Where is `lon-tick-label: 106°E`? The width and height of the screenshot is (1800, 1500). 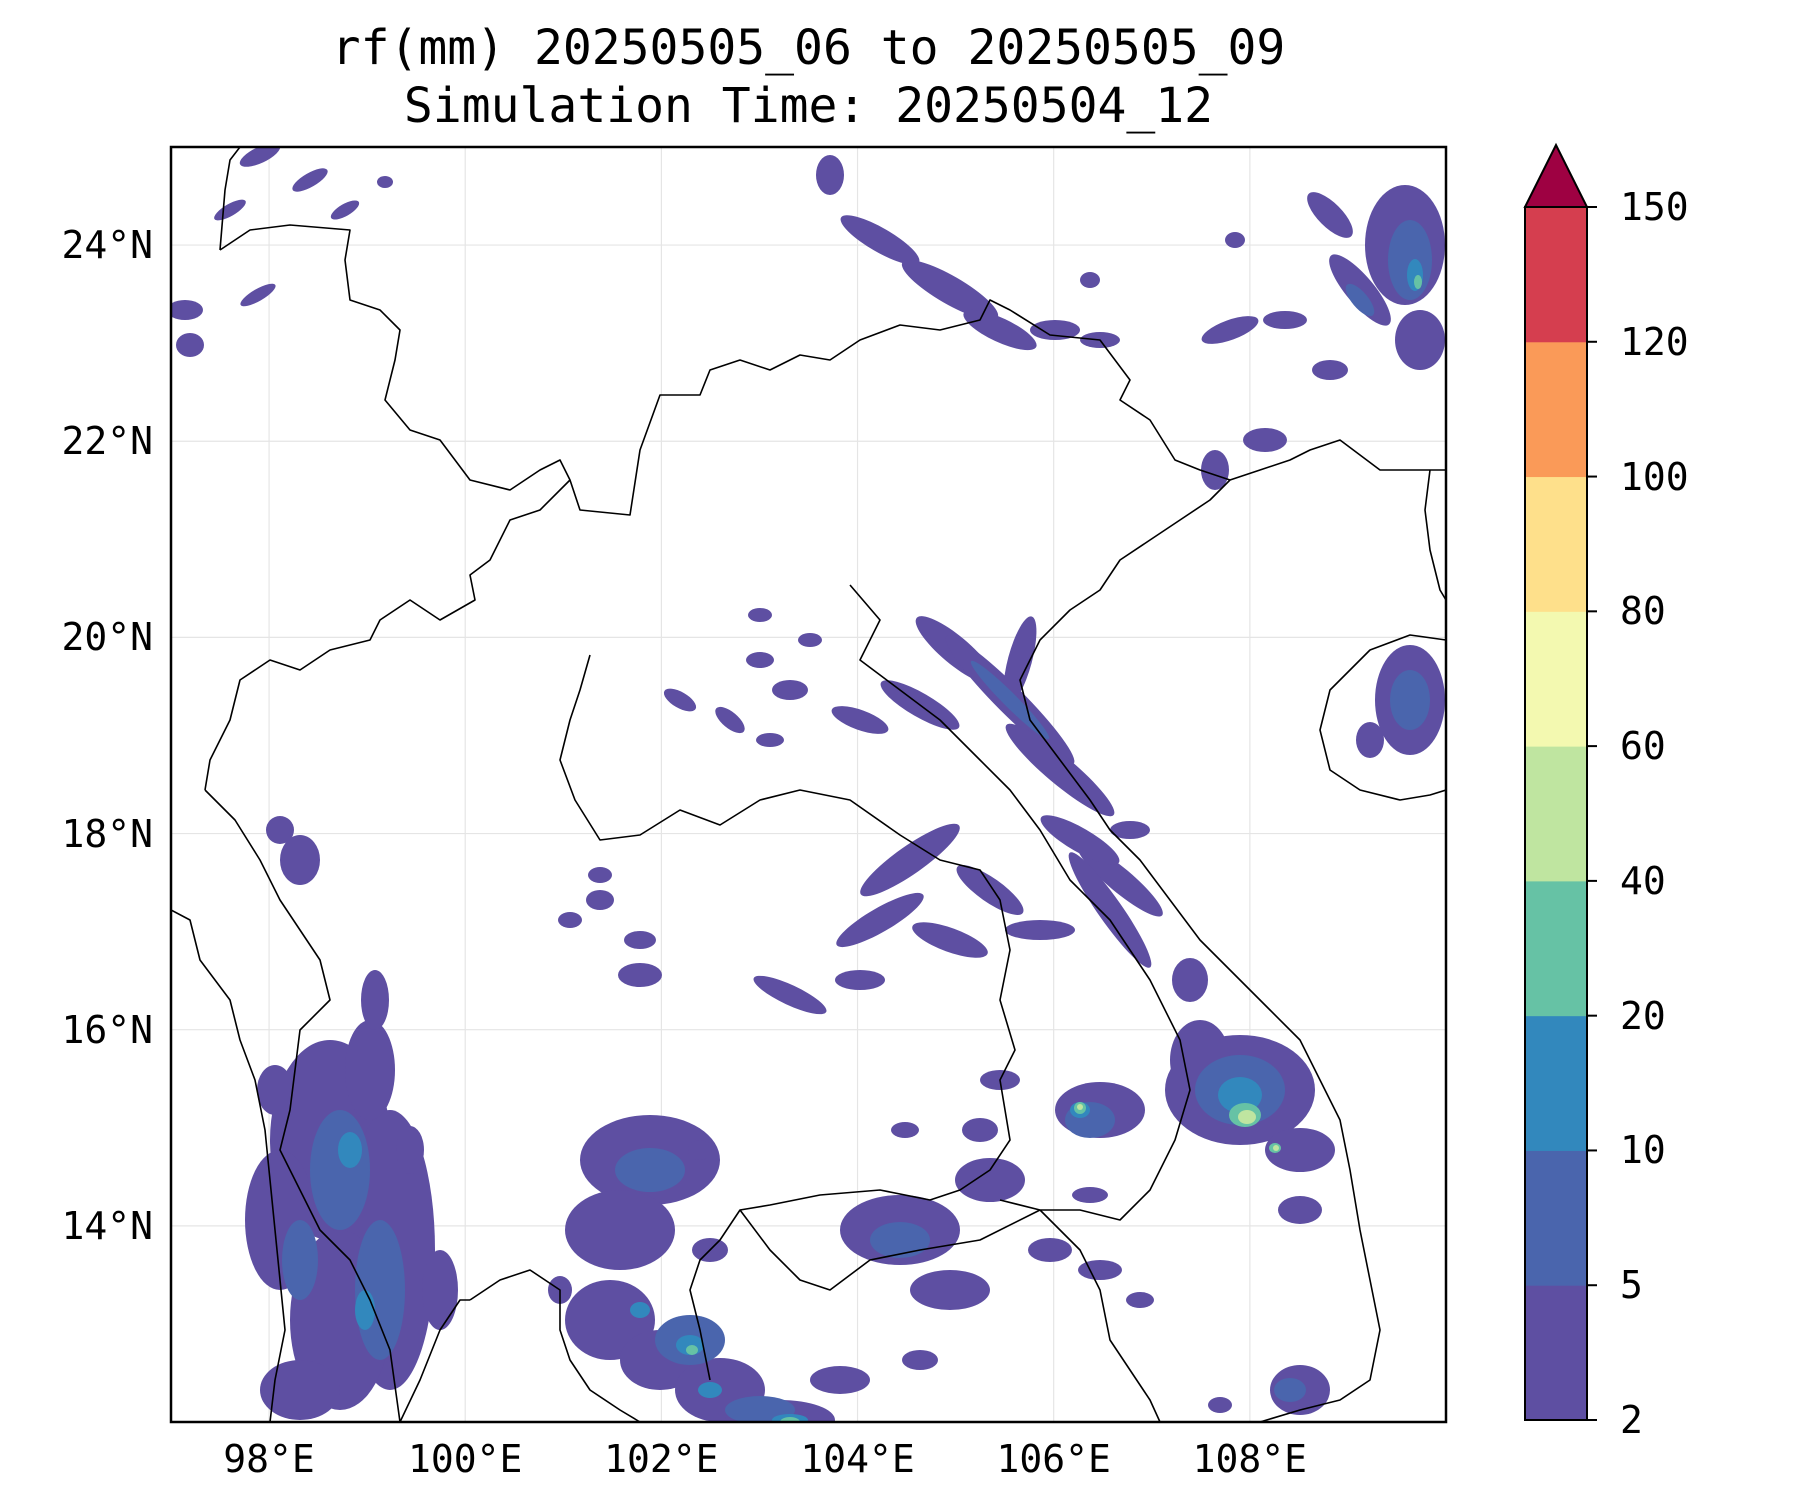 lon-tick-label: 106°E is located at coordinates (1053, 1459).